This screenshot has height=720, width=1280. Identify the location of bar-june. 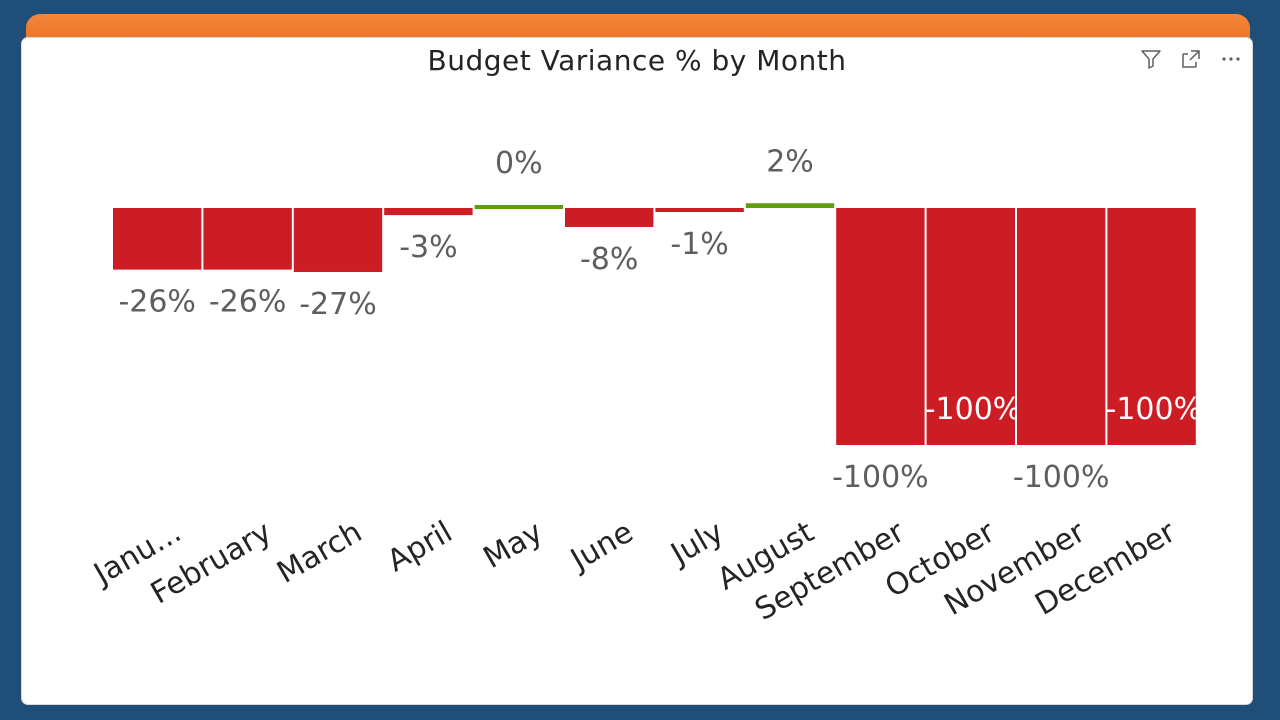
(609, 217).